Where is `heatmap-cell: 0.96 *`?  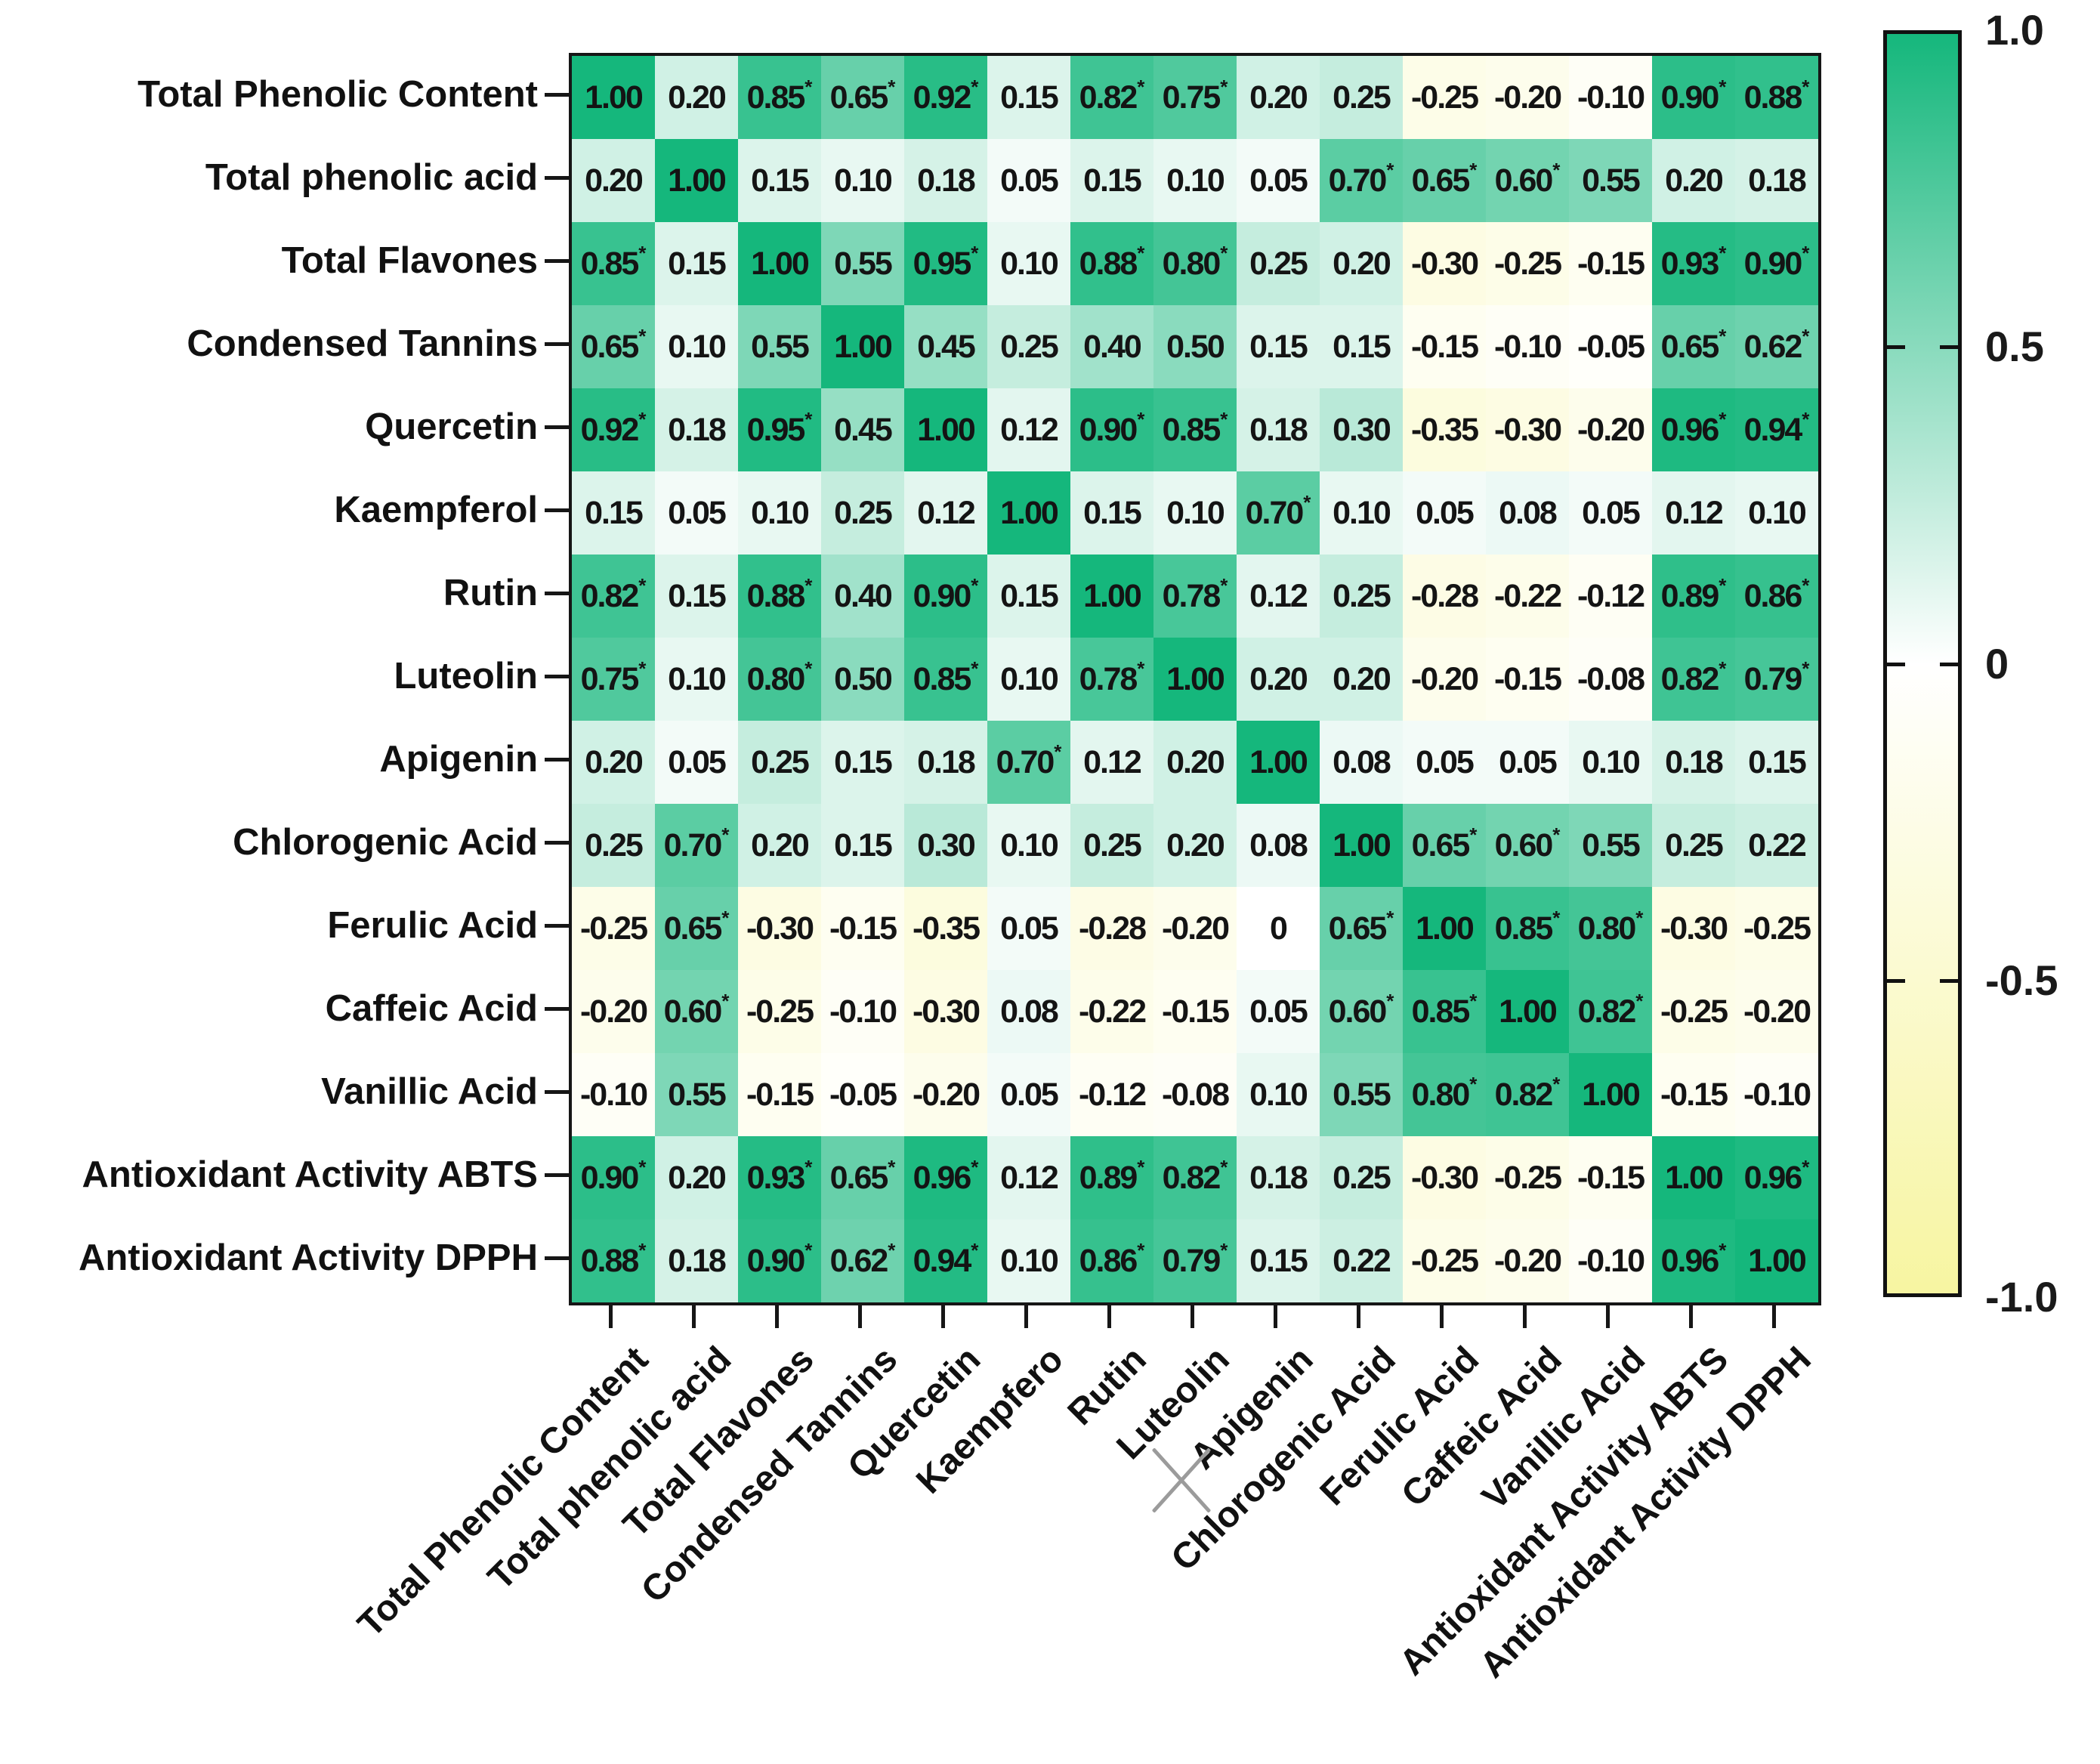 heatmap-cell: 0.96 * is located at coordinates (1776, 1177).